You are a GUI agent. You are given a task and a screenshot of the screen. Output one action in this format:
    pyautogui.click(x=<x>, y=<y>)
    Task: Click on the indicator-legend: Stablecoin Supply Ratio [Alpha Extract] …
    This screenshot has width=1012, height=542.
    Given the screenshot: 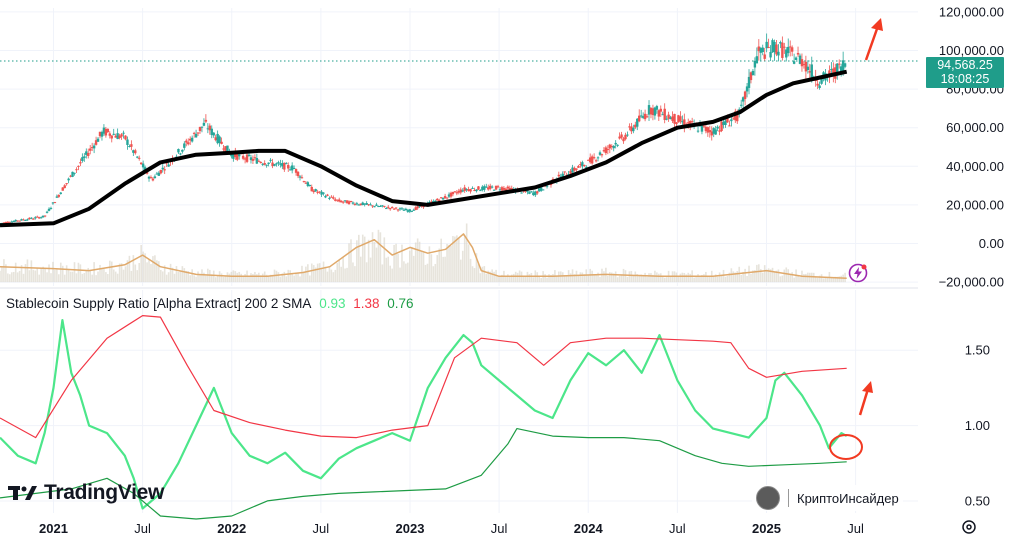 What is the action you would take?
    pyautogui.click(x=212, y=303)
    